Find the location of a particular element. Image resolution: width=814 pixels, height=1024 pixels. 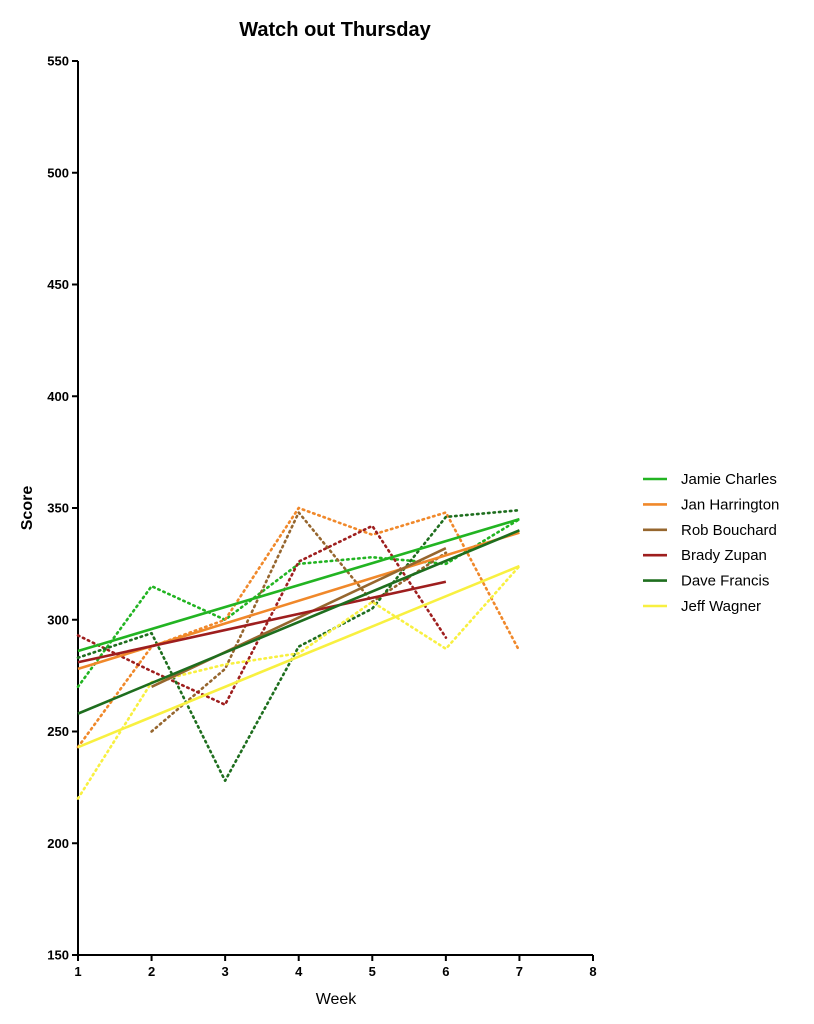

chart-title: Watch out Thursday is located at coordinates (335, 30).